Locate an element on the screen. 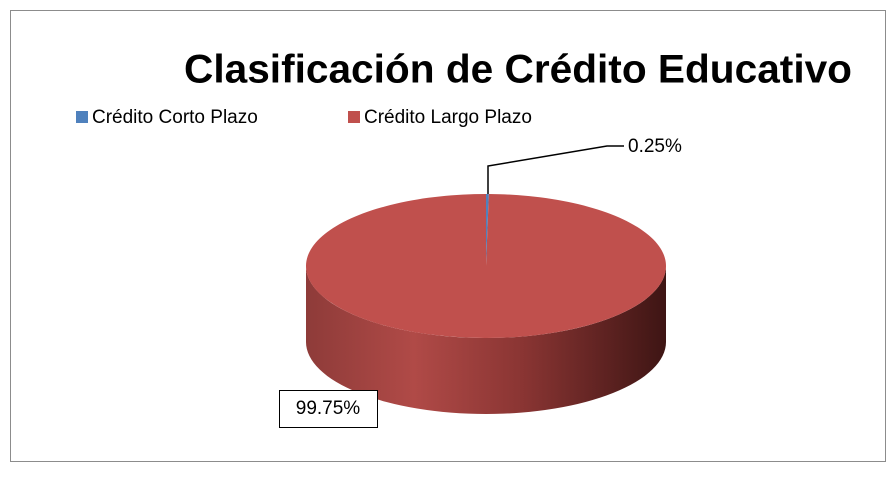 This screenshot has height=477, width=896. legend-label: Crédito Corto Plazo is located at coordinates (175, 117).